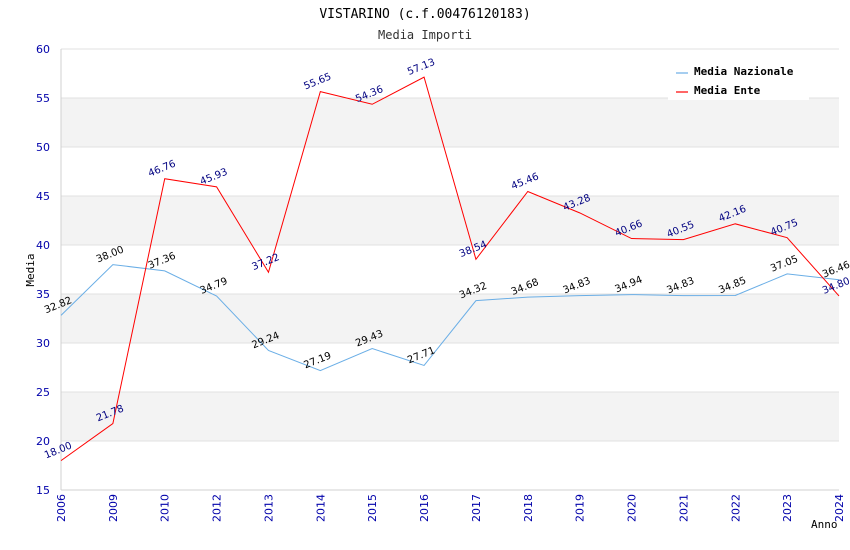 This screenshot has width=850, height=550. Describe the element at coordinates (372, 508) in the screenshot. I see `x-tick-label: 2015` at that location.